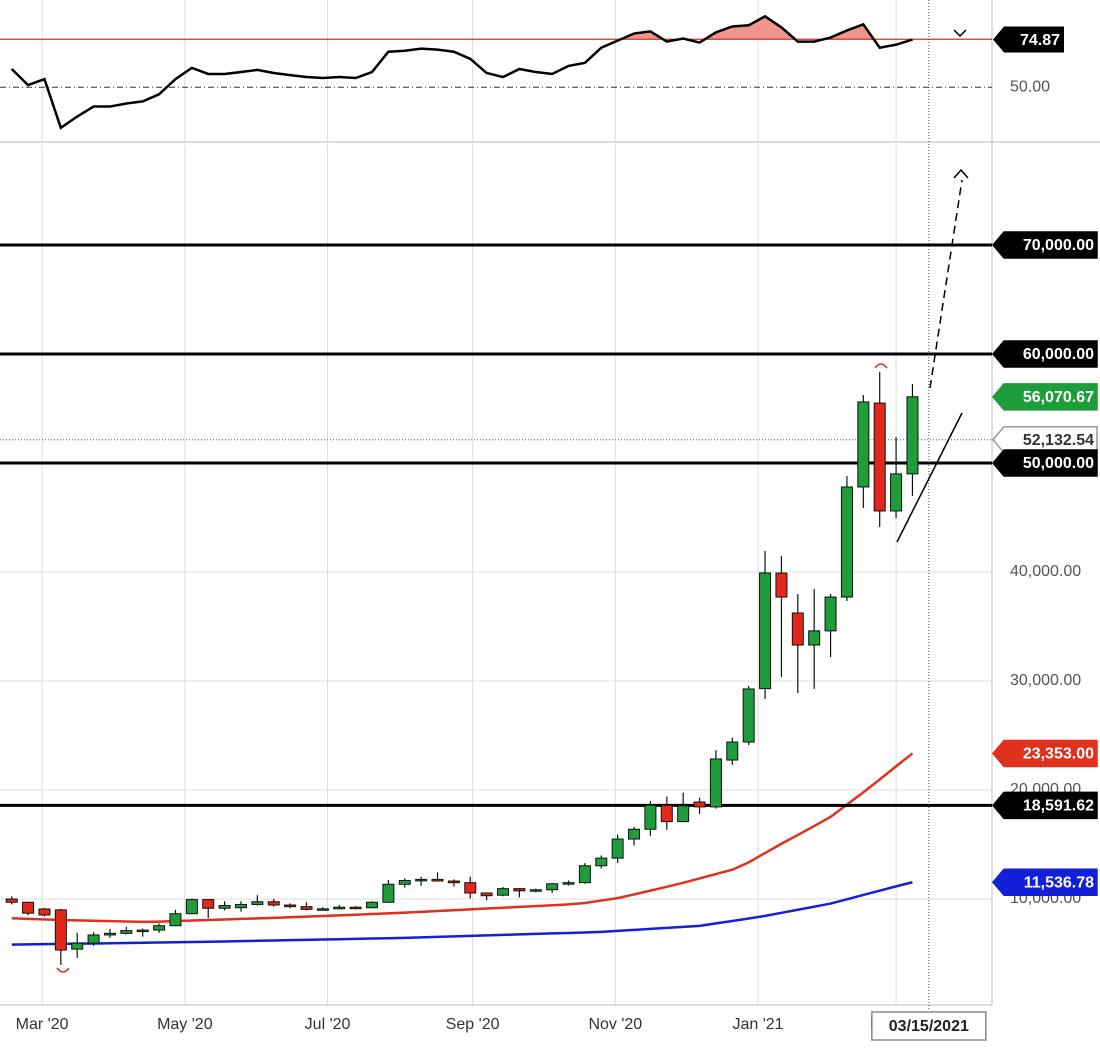 Image resolution: width=1100 pixels, height=1050 pixels. What do you see at coordinates (946, 284) in the screenshot?
I see `projection-line` at bounding box center [946, 284].